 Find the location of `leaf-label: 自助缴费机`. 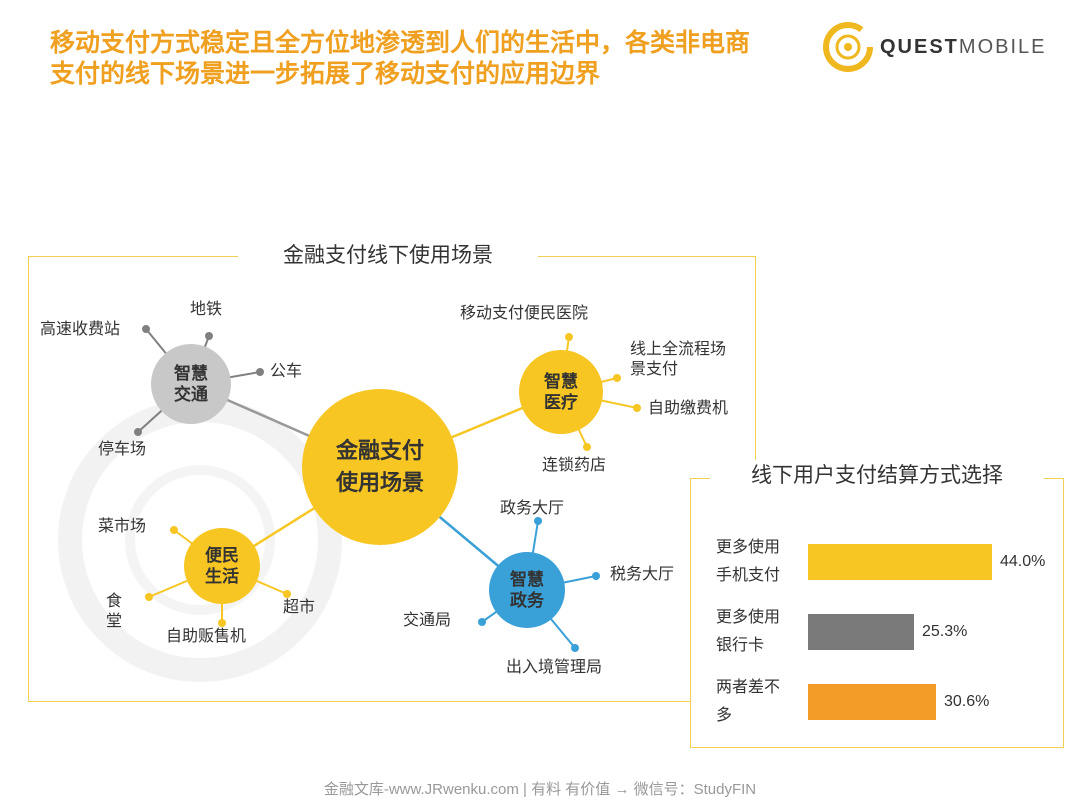

leaf-label: 自助缴费机 is located at coordinates (688, 408).